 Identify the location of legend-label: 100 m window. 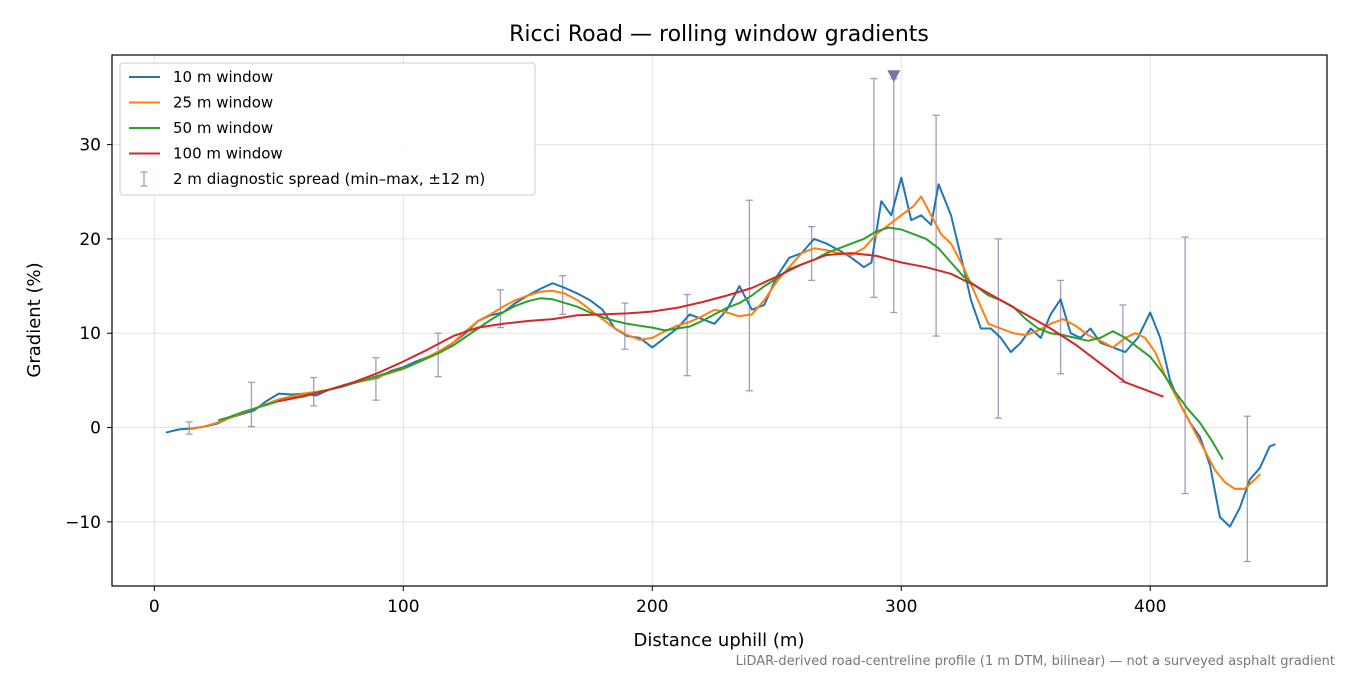
(228, 154).